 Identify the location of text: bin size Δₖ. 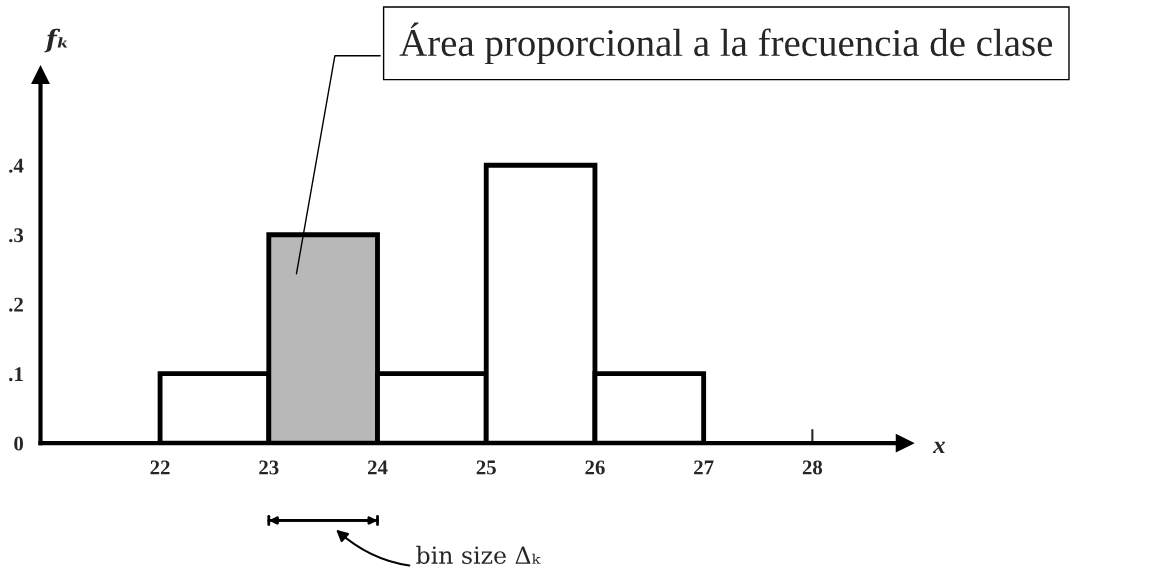
(478, 555).